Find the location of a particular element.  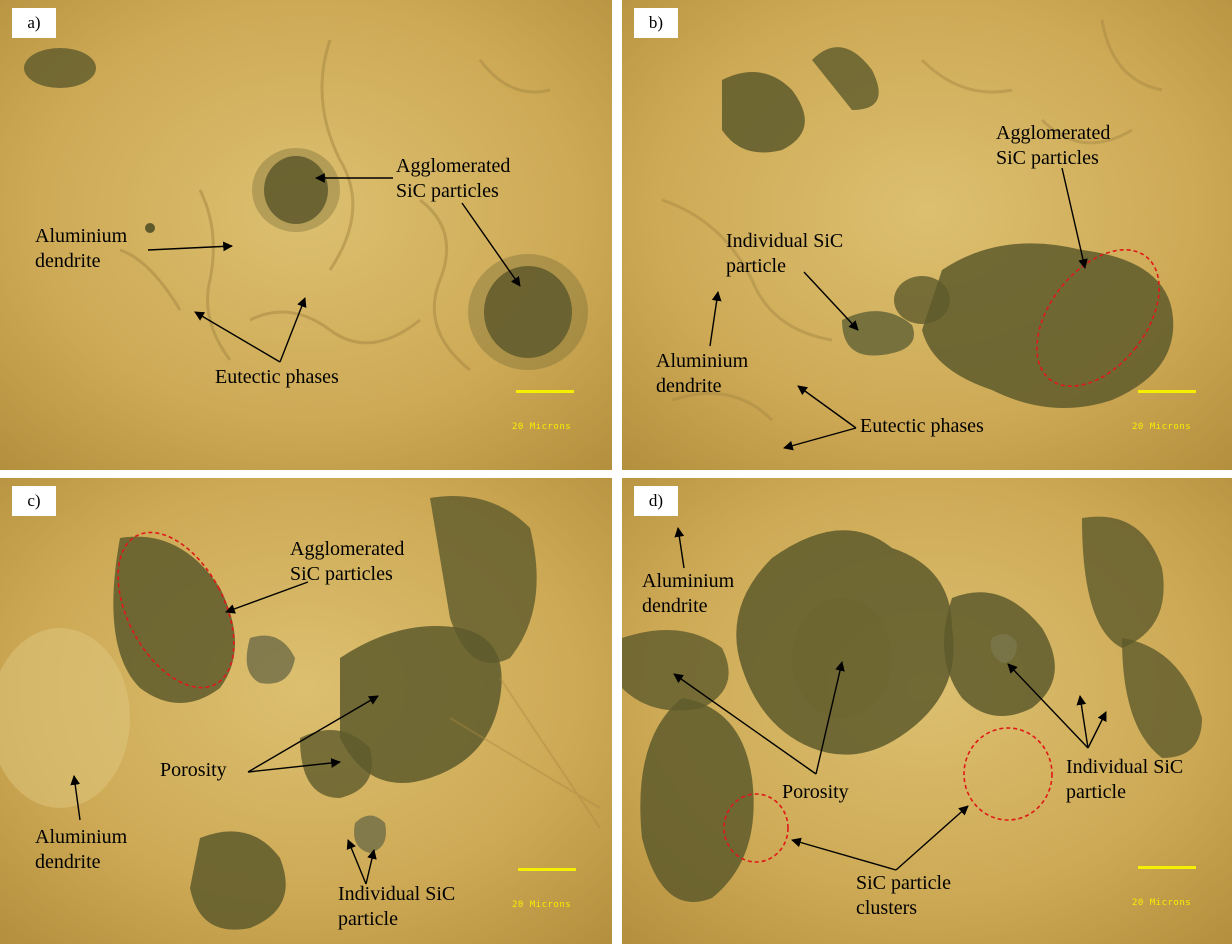

panel-label: a) is located at coordinates (34, 23).